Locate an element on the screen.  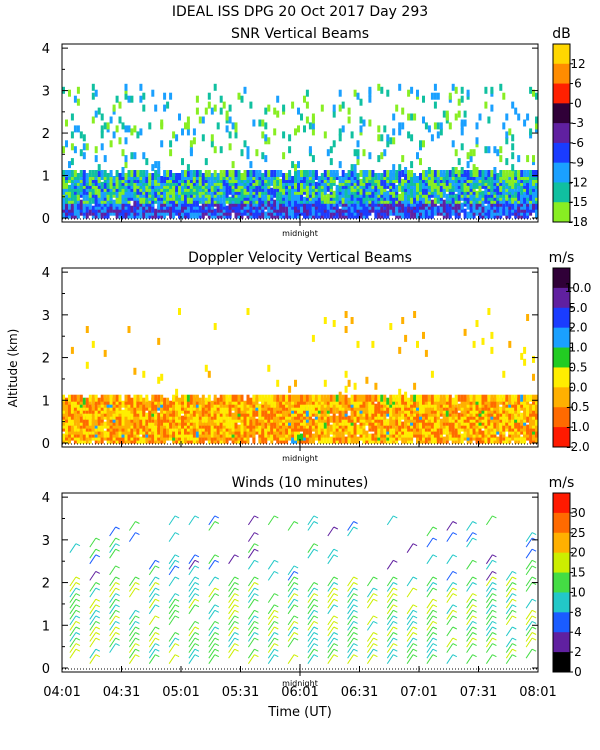
colorbar-tick-label: 1.0 is located at coordinates (577, 348).